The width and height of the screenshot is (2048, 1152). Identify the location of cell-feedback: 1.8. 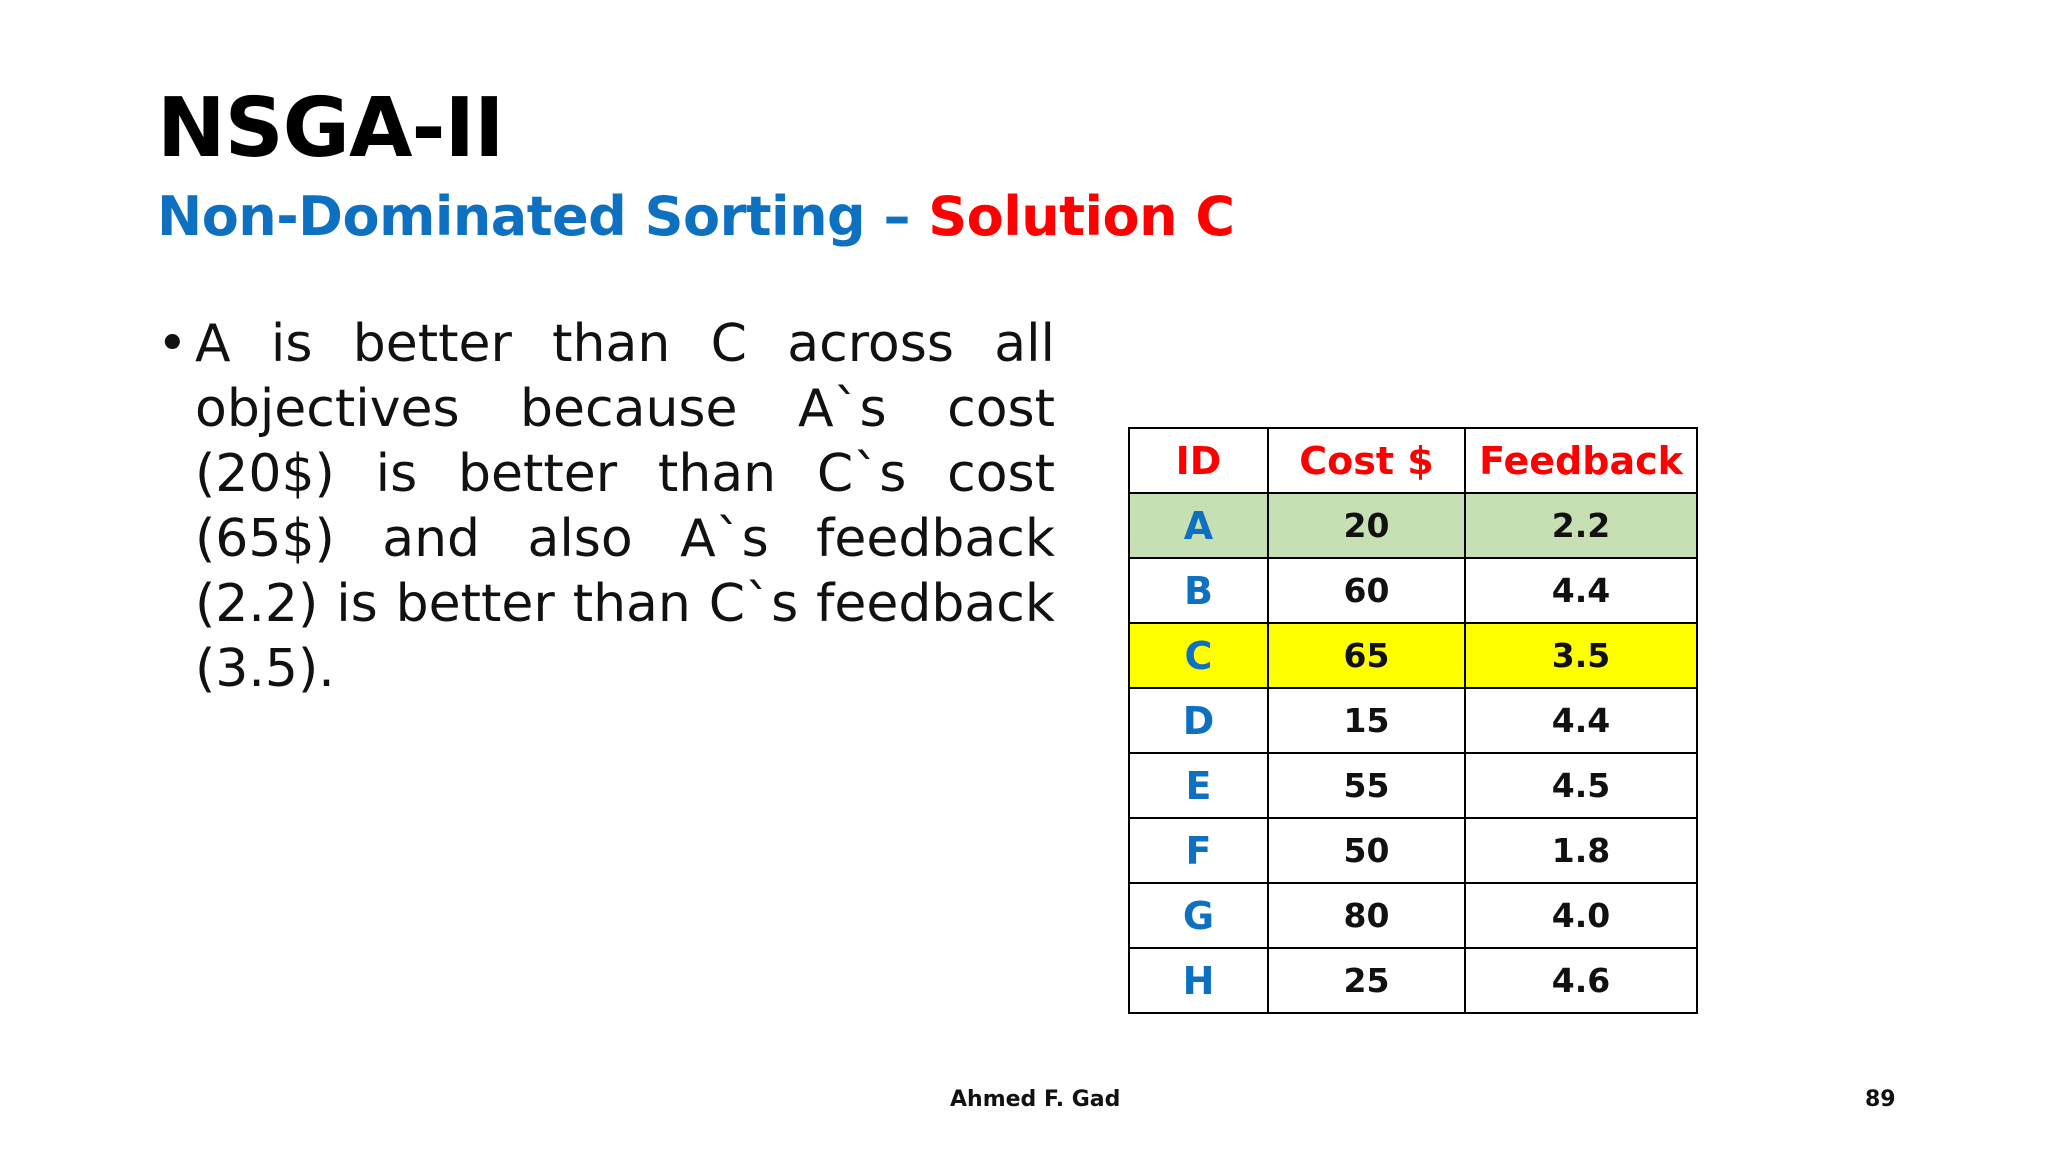
(1581, 850).